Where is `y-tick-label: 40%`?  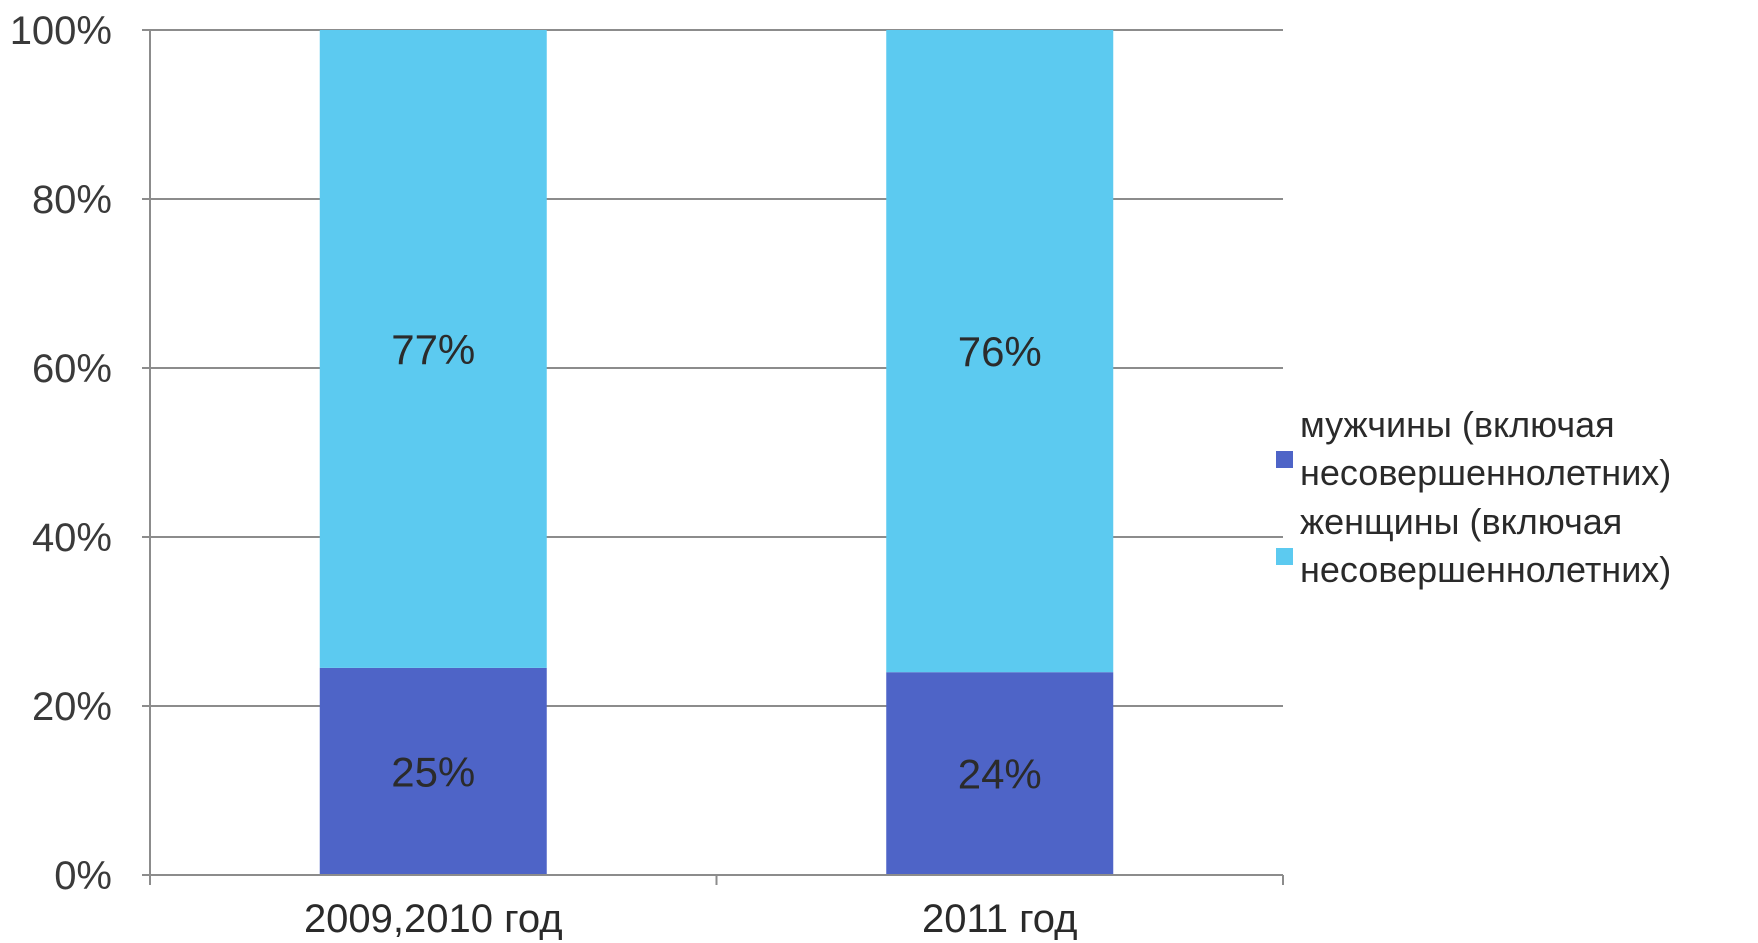 y-tick-label: 40% is located at coordinates (72, 538).